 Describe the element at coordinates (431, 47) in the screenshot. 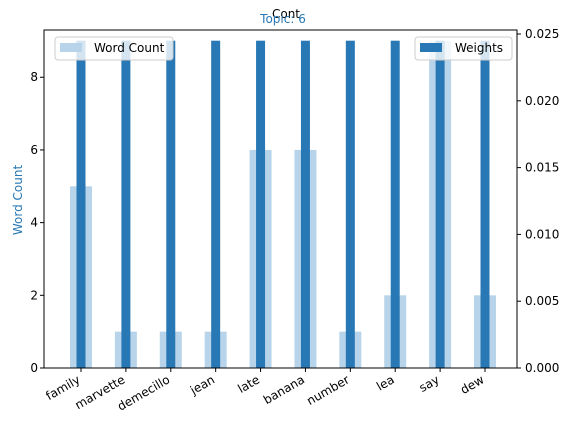

I see `legend-weights-swatch` at that location.